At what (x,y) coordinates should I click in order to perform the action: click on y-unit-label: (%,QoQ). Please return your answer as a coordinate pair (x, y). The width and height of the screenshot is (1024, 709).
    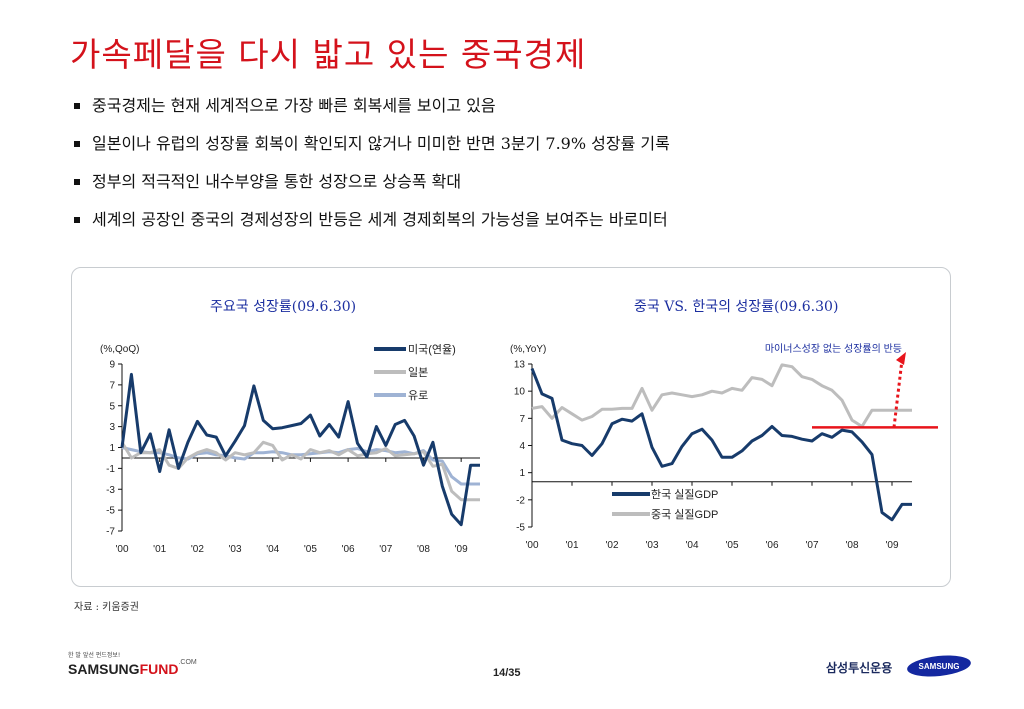
    Looking at the image, I should click on (119, 349).